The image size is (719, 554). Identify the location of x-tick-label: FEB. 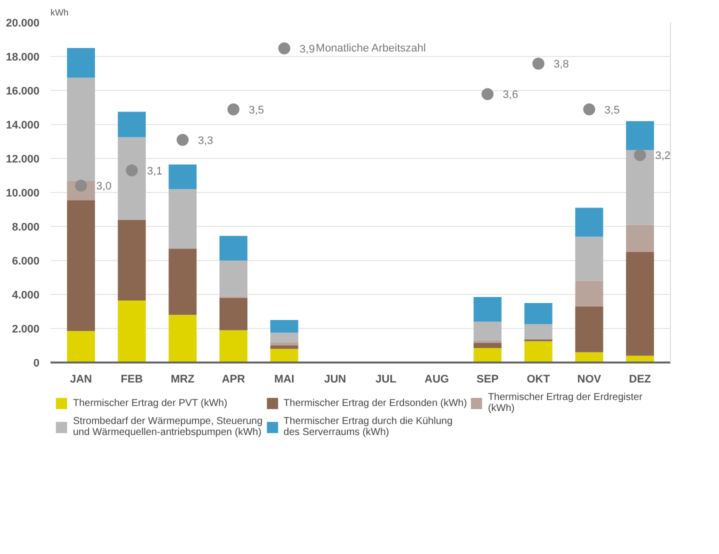
(131, 380).